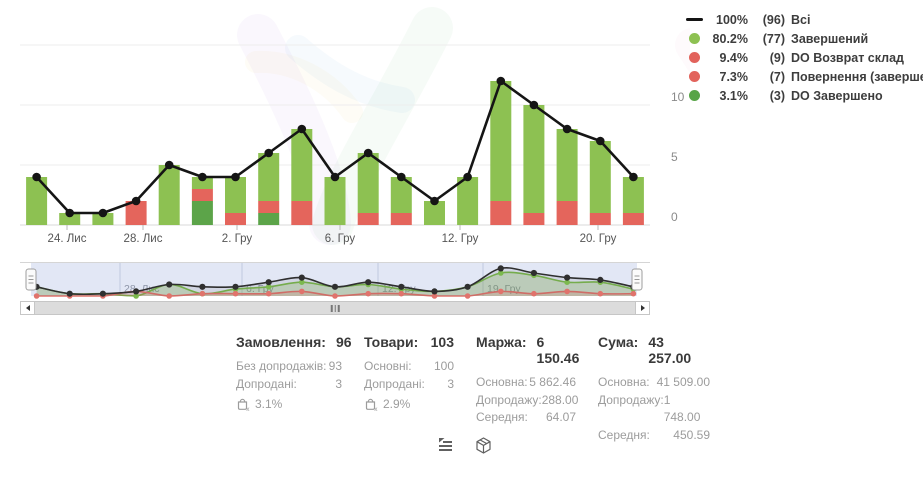 This screenshot has height=480, width=923. I want to click on stat-value: 103, so click(442, 342).